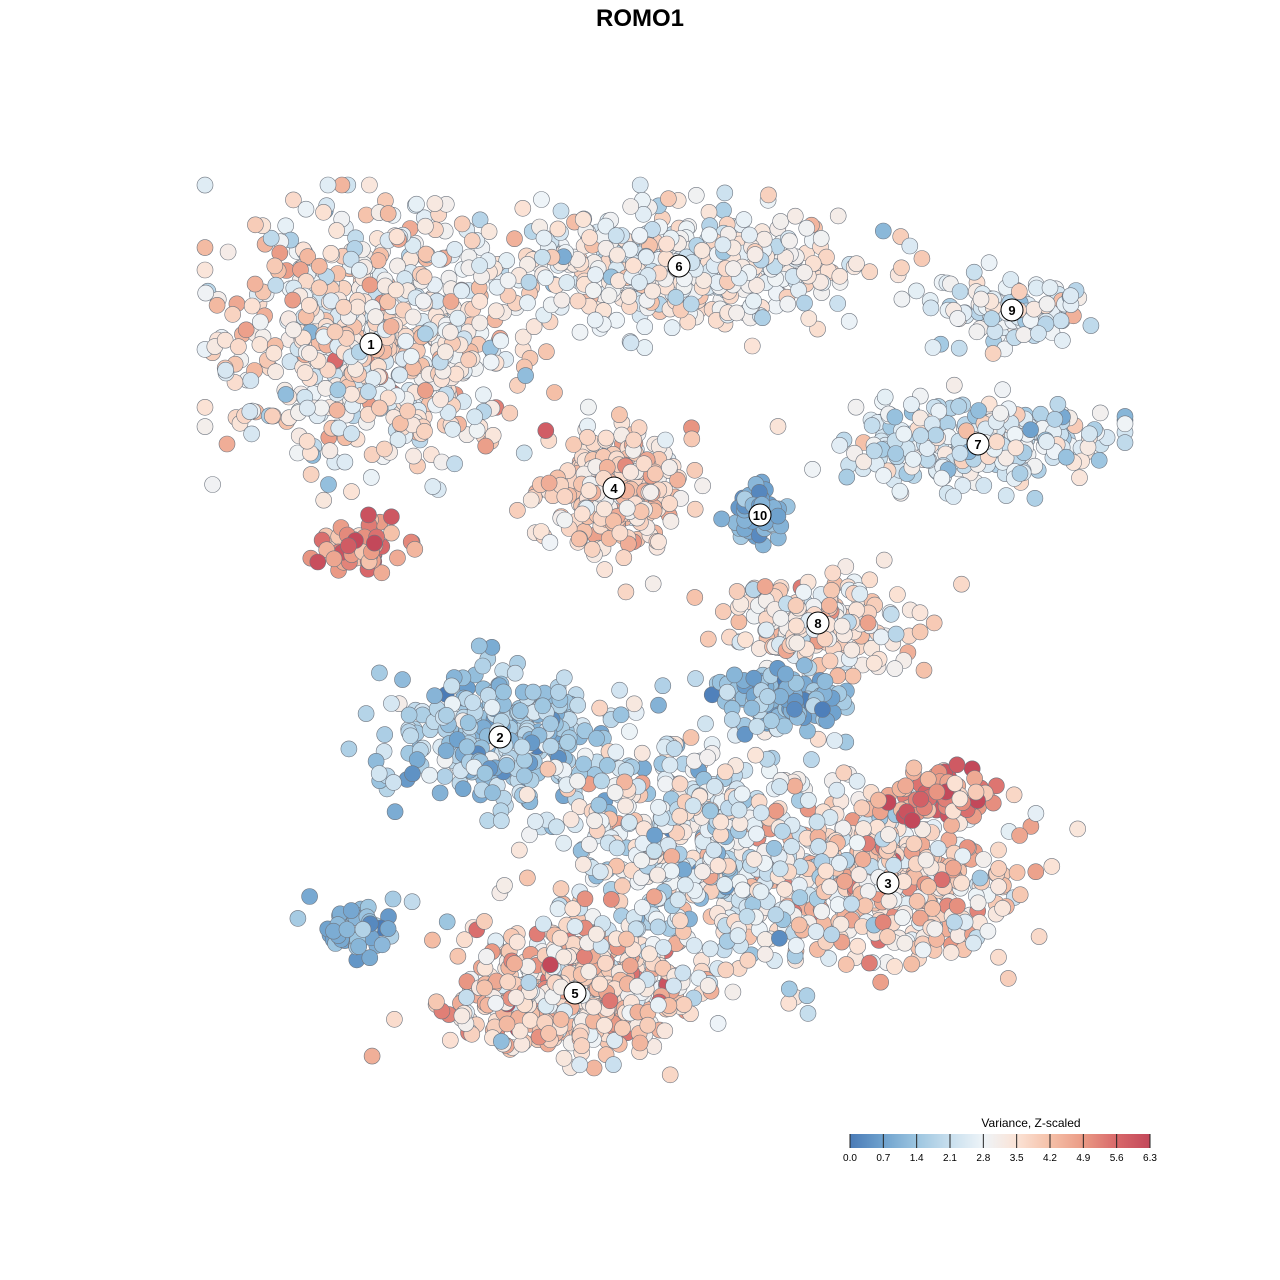 This screenshot has height=1280, width=1280. What do you see at coordinates (978, 444) in the screenshot?
I see `cluster-label-7: 7` at bounding box center [978, 444].